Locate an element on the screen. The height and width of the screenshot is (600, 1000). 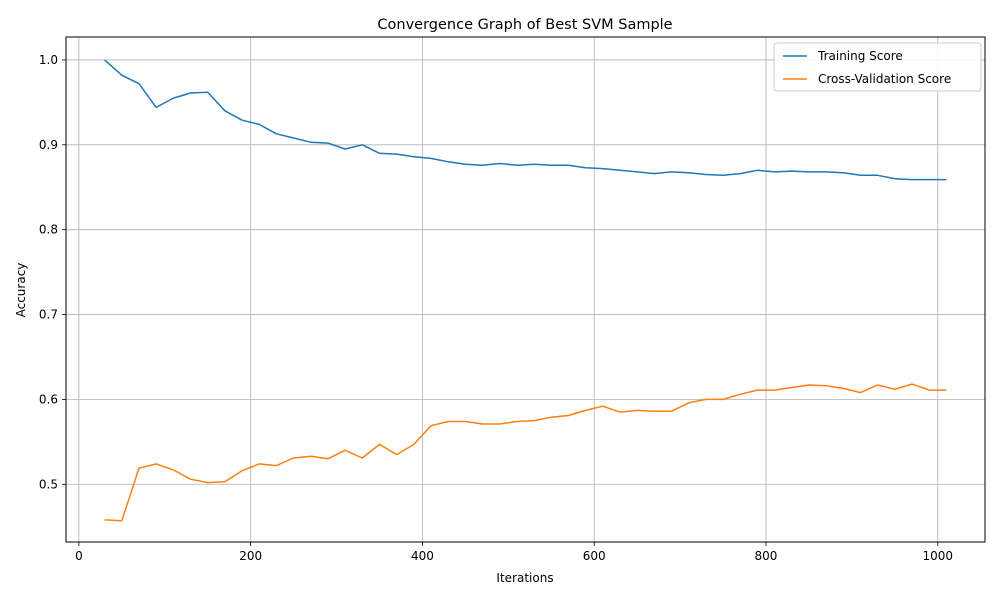
x-tick-label: 200 is located at coordinates (250, 556).